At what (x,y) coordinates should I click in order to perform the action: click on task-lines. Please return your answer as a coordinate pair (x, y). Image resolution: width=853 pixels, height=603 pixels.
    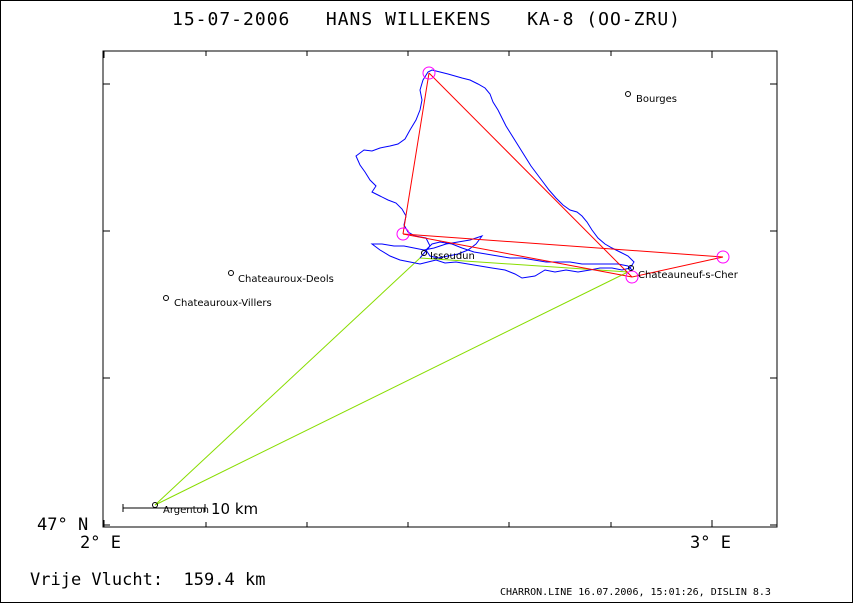
    Looking at the image, I should click on (563, 175).